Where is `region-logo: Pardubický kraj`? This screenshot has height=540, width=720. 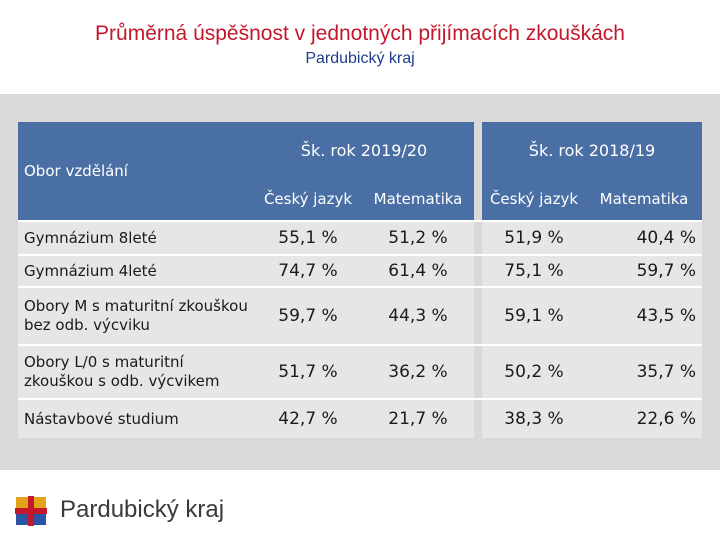
region-logo: Pardubický kraj is located at coordinates (134, 511).